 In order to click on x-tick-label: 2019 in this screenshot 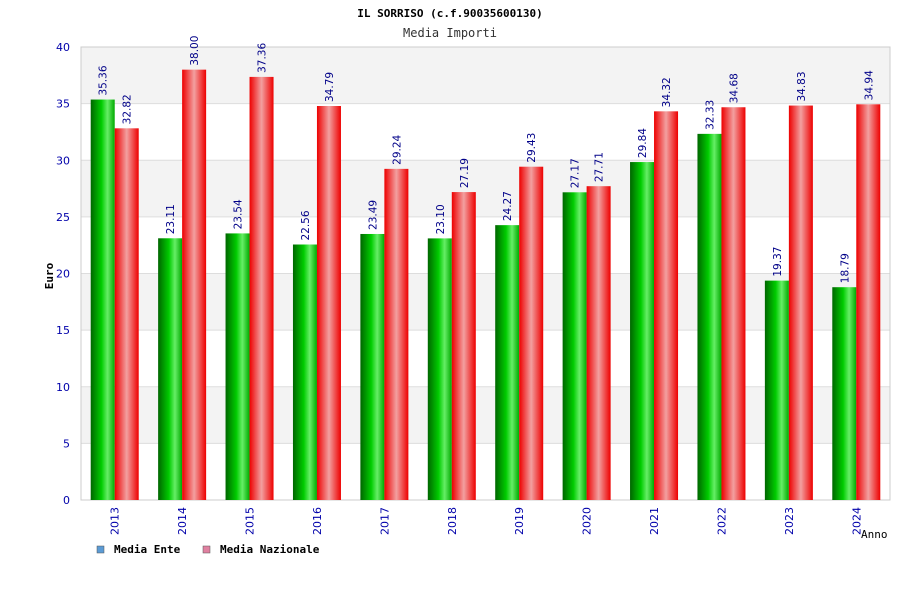, I will do `click(519, 521)`.